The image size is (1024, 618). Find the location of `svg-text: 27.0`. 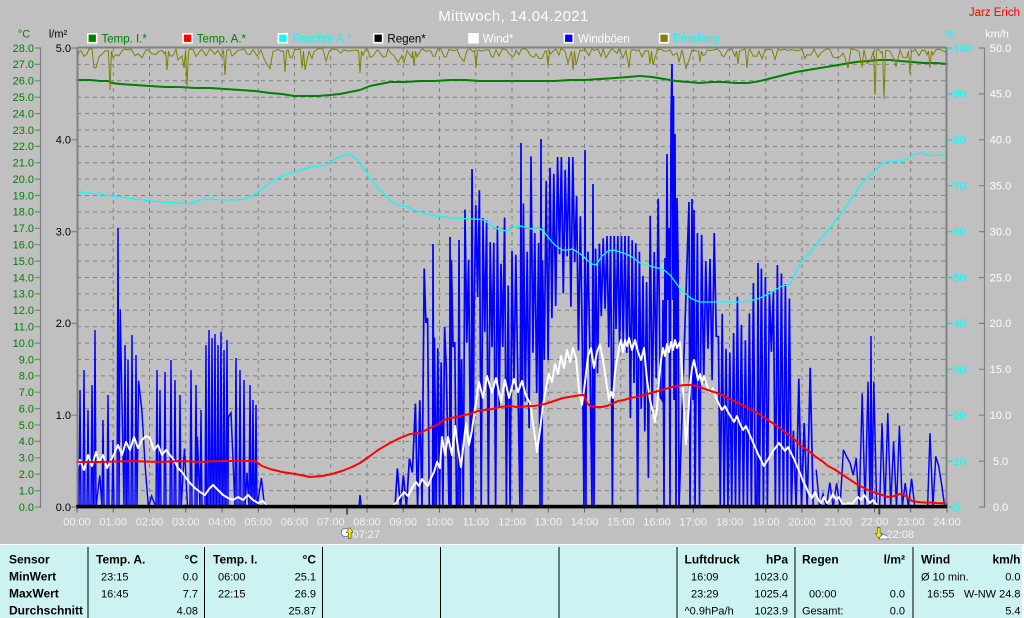

svg-text: 27.0 is located at coordinates (23, 65).